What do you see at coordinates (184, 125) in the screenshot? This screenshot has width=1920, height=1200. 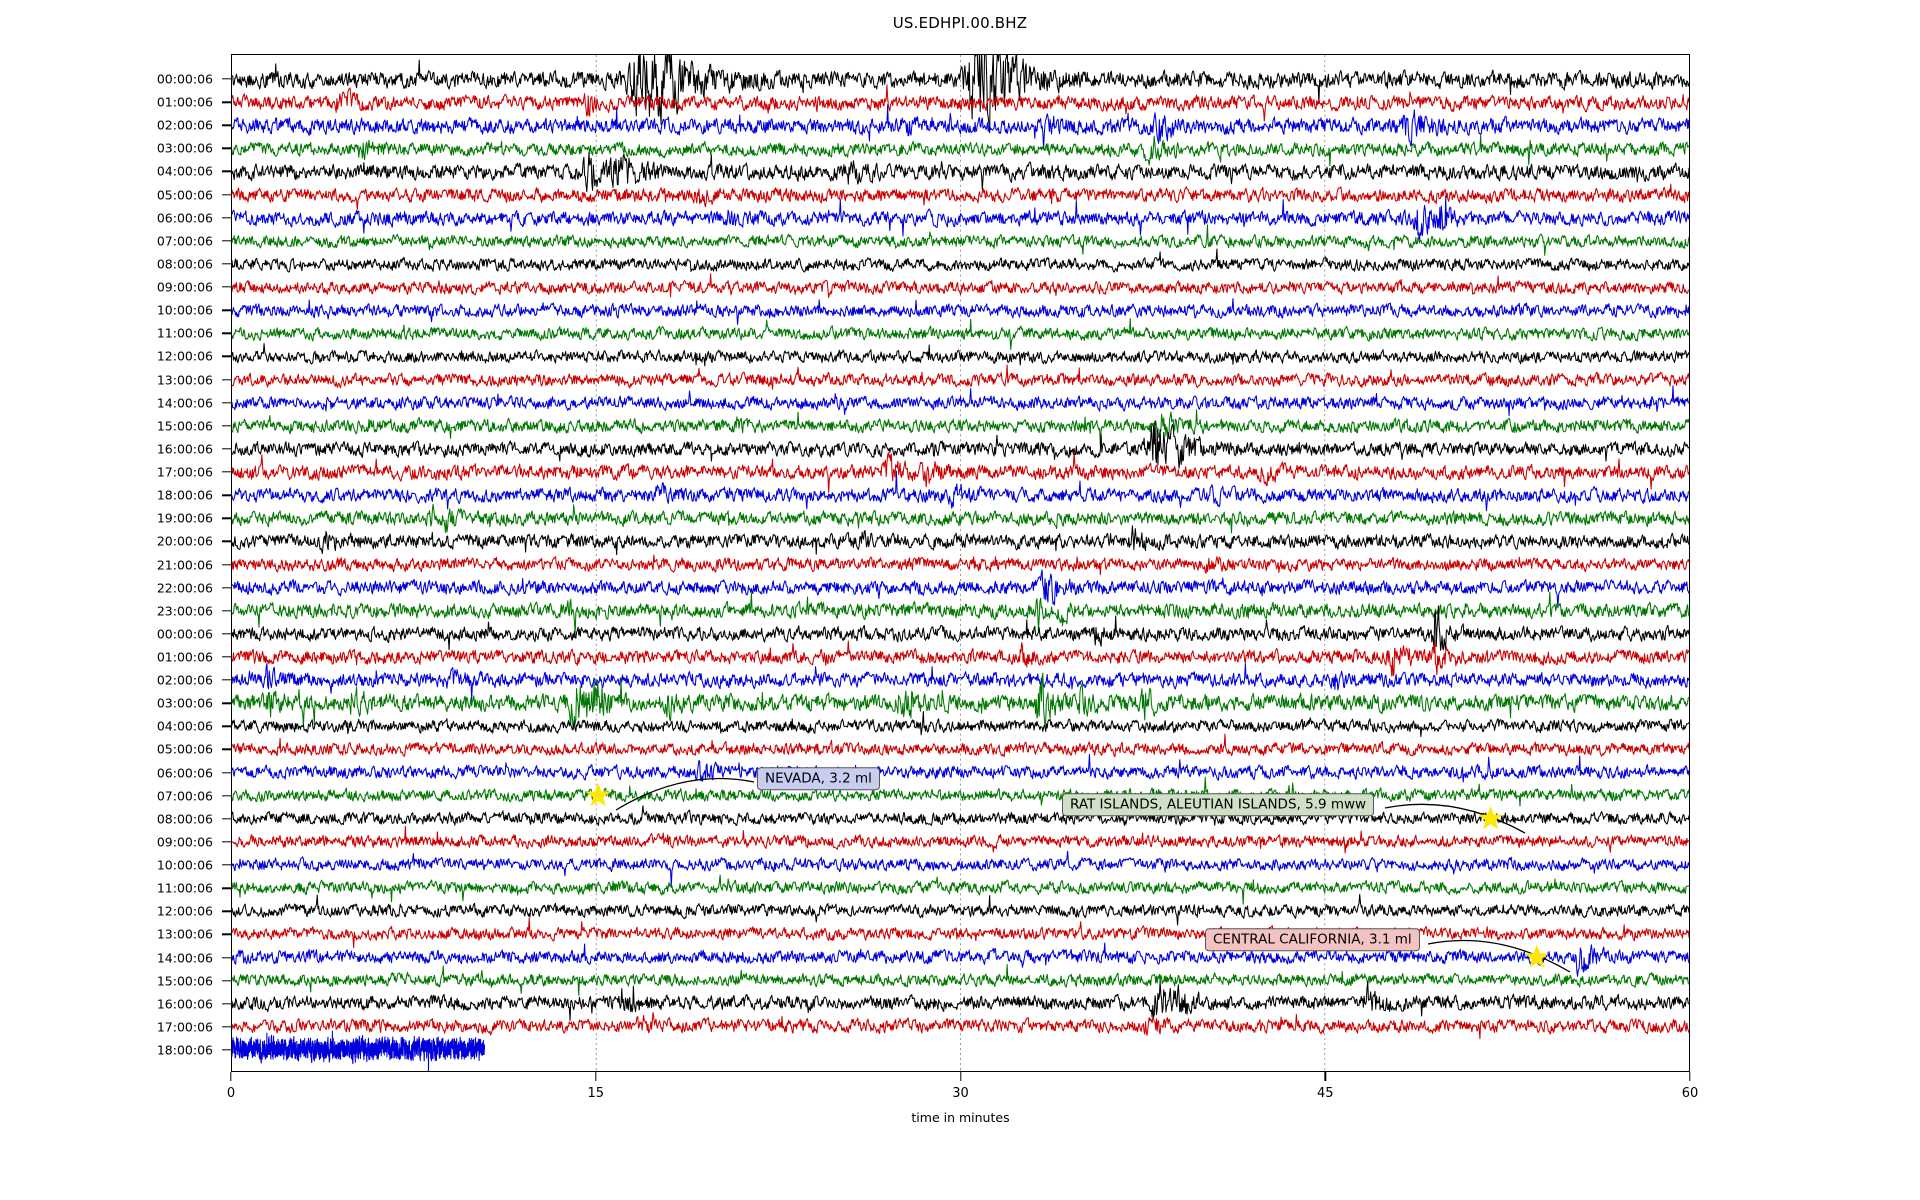 I see `y-tick-label: 02:00:06` at bounding box center [184, 125].